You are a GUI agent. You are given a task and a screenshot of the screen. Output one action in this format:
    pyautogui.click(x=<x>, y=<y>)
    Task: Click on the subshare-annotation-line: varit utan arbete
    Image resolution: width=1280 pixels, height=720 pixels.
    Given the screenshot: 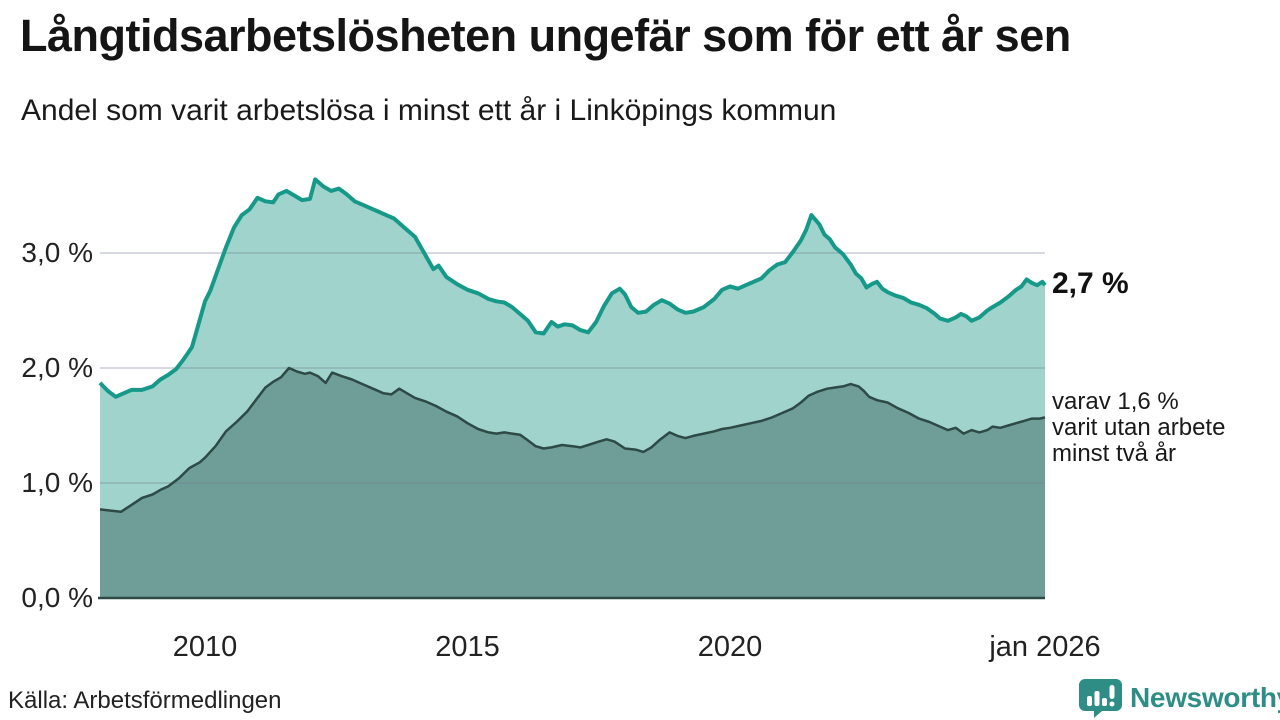 What is the action you would take?
    pyautogui.click(x=1139, y=427)
    